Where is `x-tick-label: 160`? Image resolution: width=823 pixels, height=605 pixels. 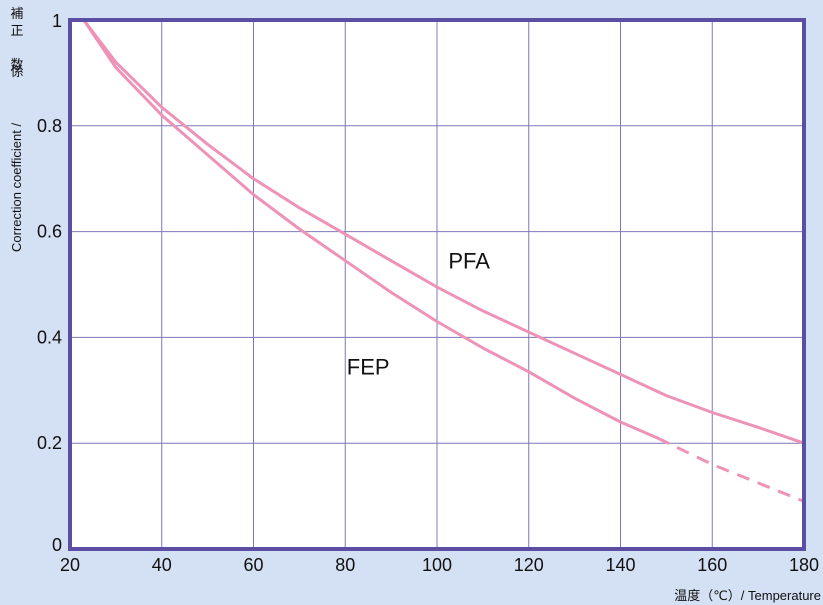
x-tick-label: 160 is located at coordinates (712, 565).